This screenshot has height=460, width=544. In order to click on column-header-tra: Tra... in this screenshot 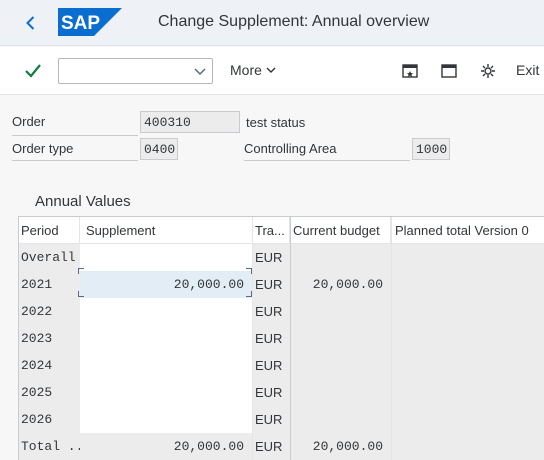, I will do `click(271, 230)`.